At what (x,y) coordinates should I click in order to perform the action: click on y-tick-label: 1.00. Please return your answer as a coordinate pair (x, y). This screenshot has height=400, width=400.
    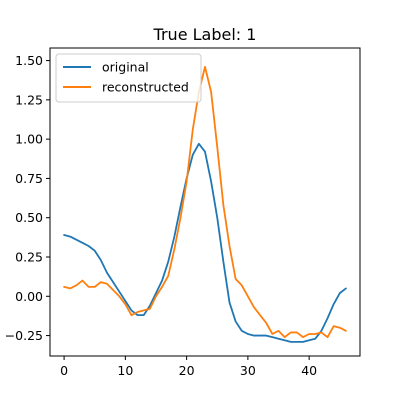
    Looking at the image, I should click on (29, 139).